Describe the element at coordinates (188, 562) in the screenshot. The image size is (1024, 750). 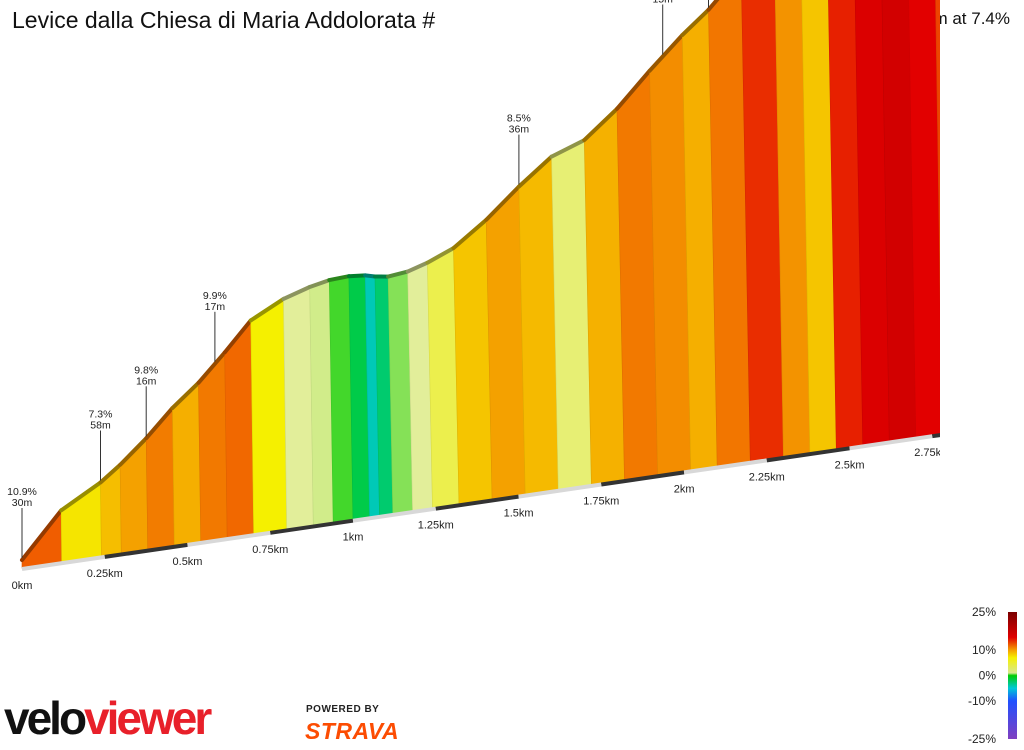
I see `tick-label: 0.5km` at that location.